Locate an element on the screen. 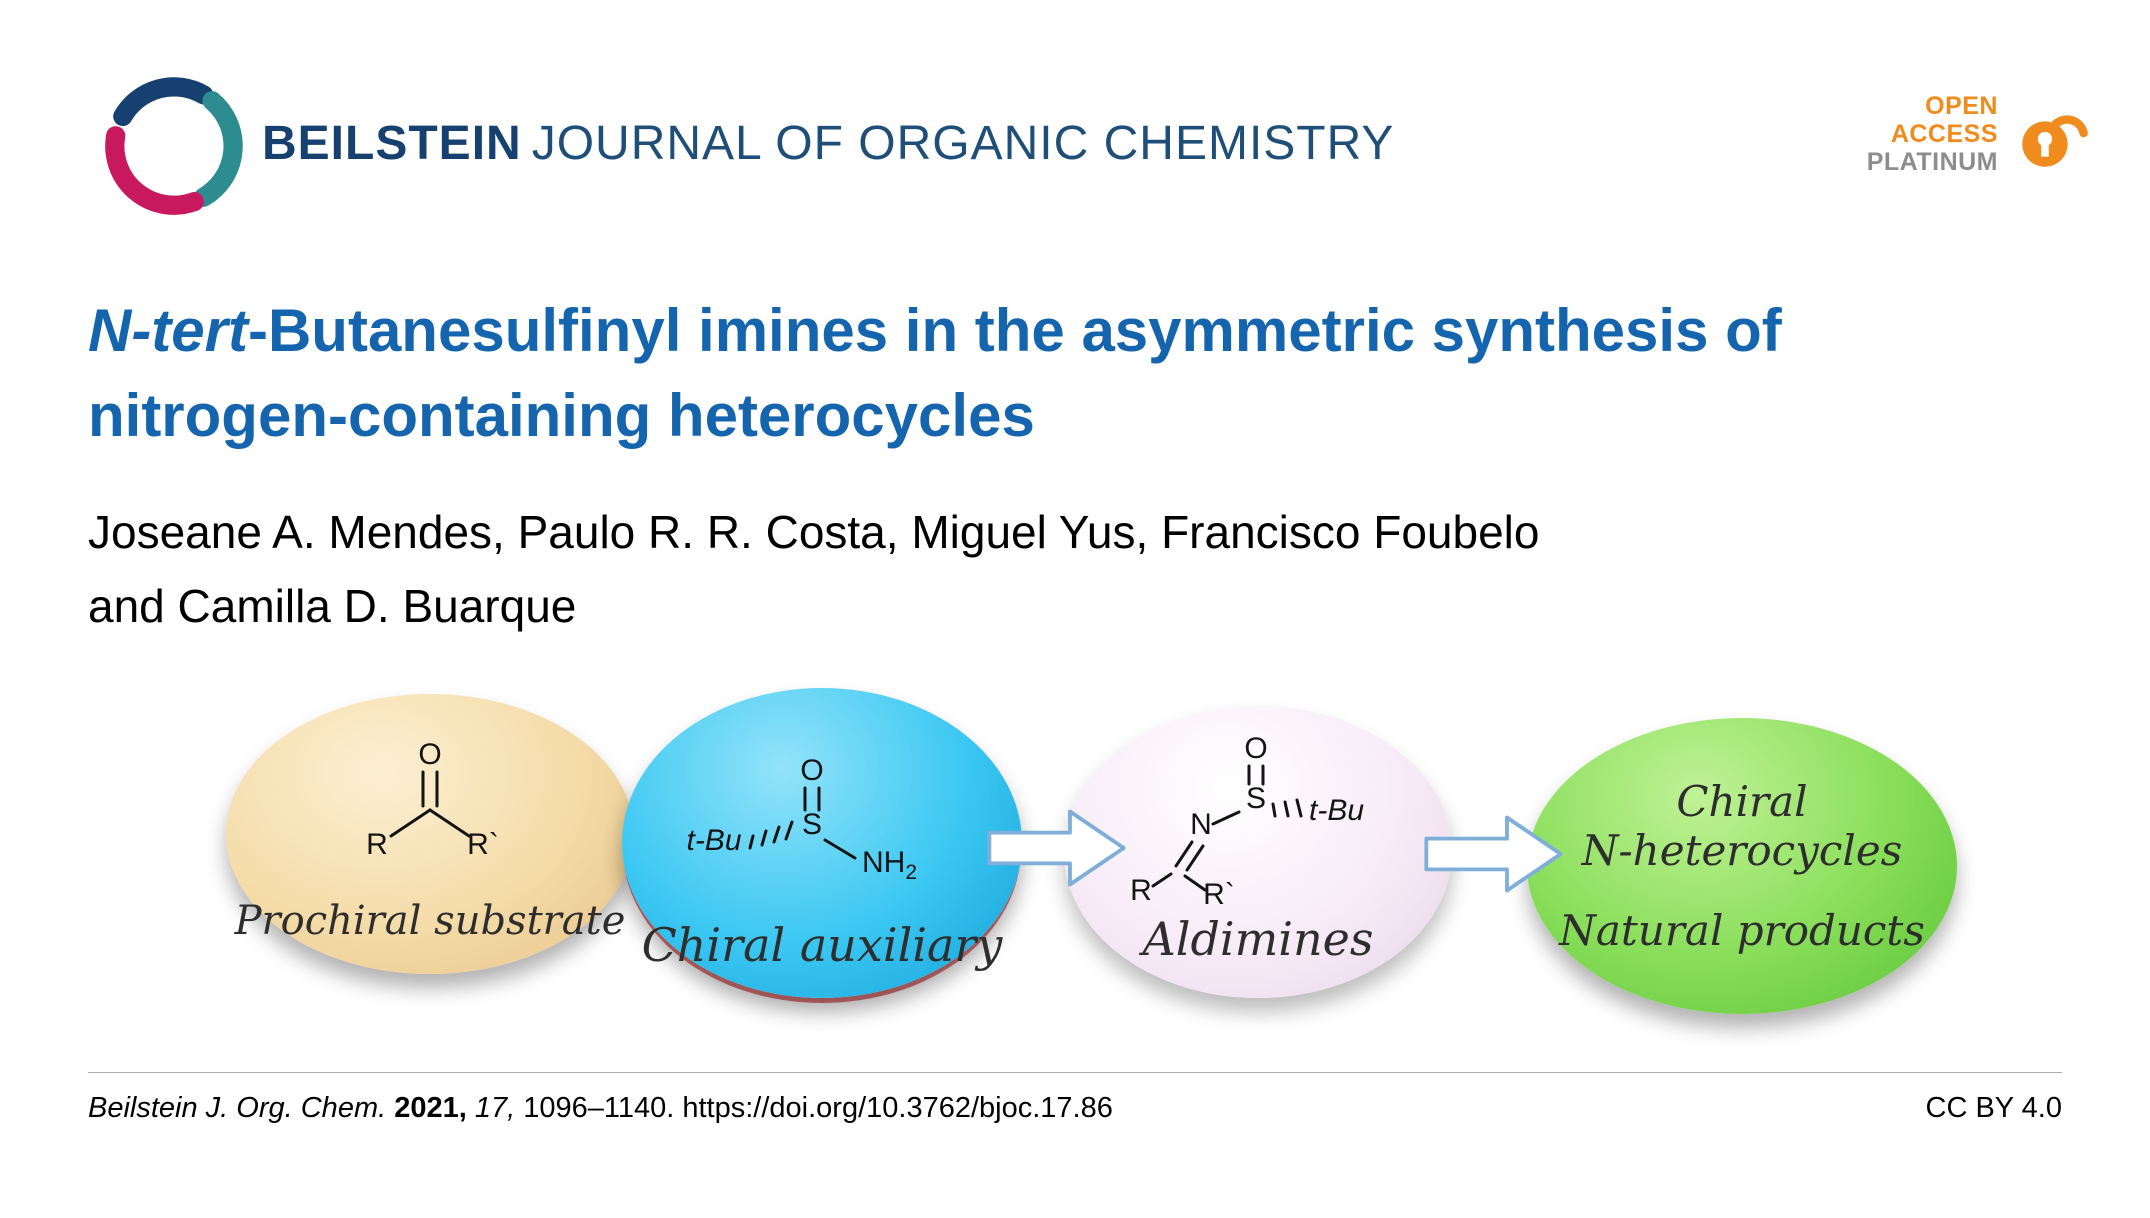  authors-line2: and Camilla D. Buarque is located at coordinates (332, 605).